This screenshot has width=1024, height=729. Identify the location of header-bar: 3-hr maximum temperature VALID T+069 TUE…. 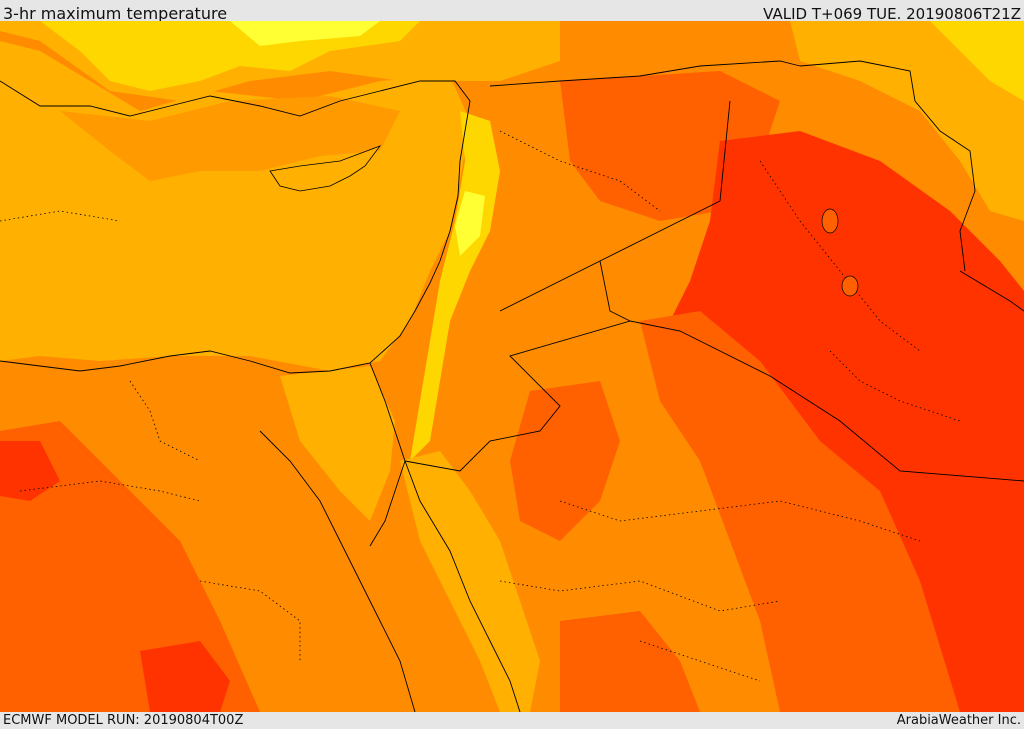
(512, 11).